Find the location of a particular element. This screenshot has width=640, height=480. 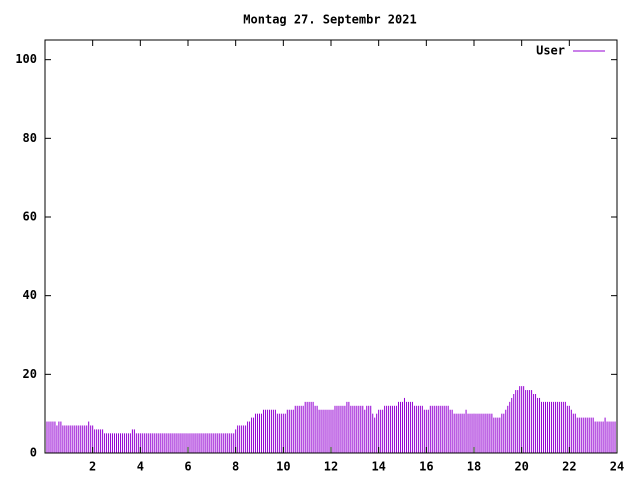

x-tick-label: 22 is located at coordinates (569, 467).